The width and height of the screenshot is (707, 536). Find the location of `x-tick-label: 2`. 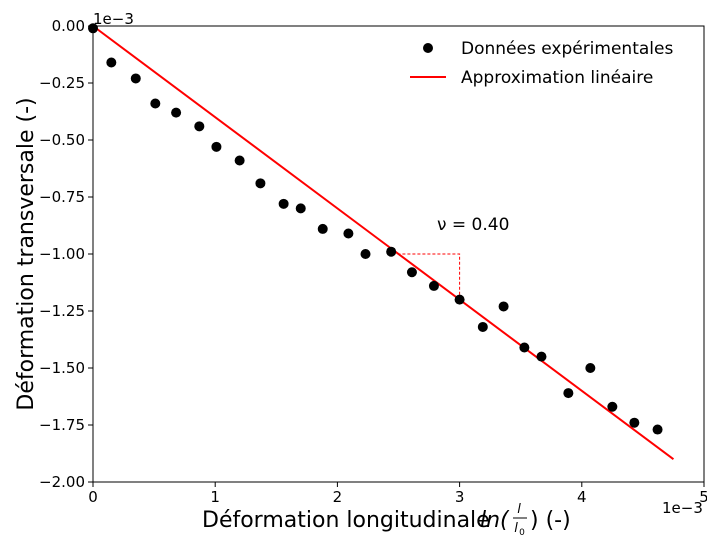

x-tick-label: 2 is located at coordinates (338, 497).